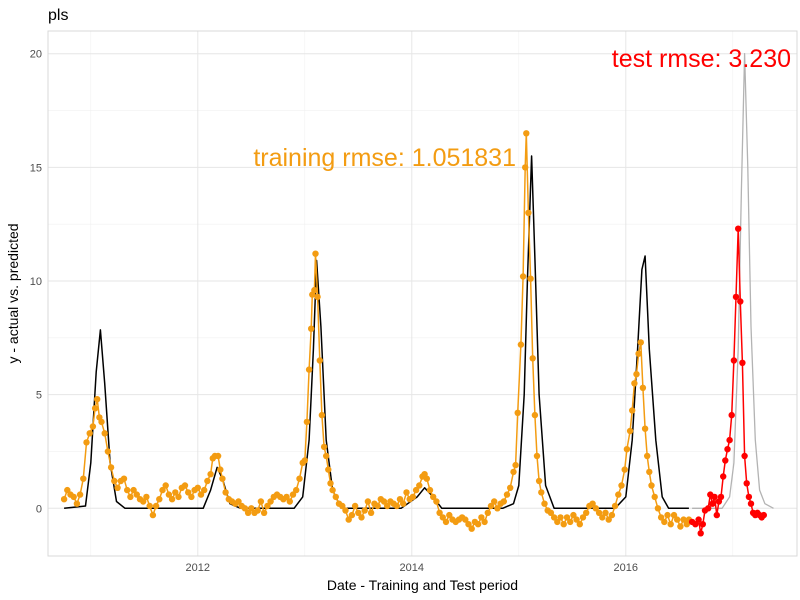 Image resolution: width=800 pixels, height=600 pixels. Describe the element at coordinates (36, 168) in the screenshot. I see `y-tick-label: 15` at that location.